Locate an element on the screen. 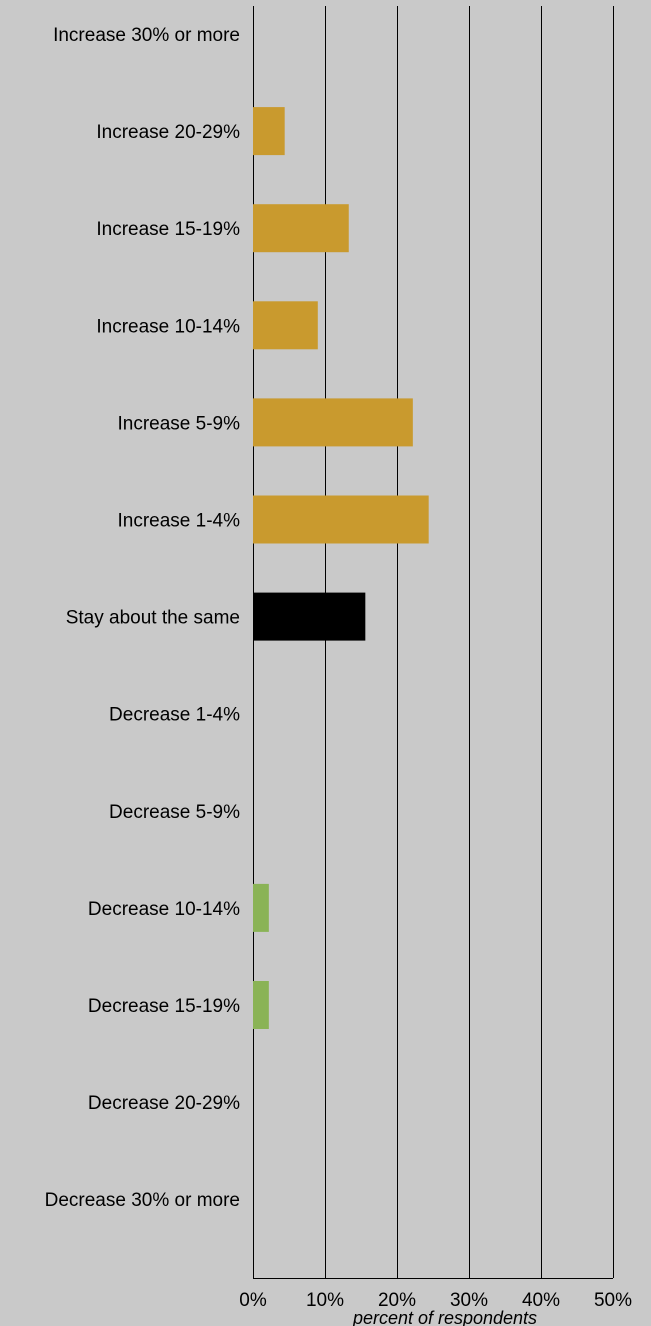 The width and height of the screenshot is (651, 1326). category-label: Increase 10-14% is located at coordinates (168, 326).